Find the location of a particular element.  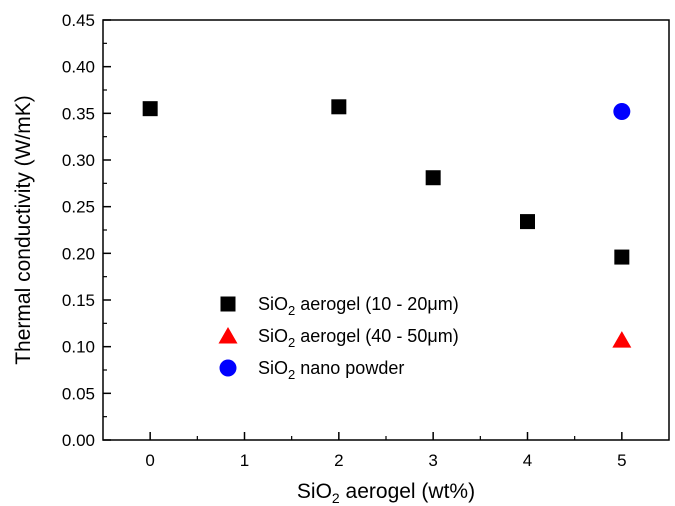

y-tick-label: 0.00 is located at coordinates (78, 440).